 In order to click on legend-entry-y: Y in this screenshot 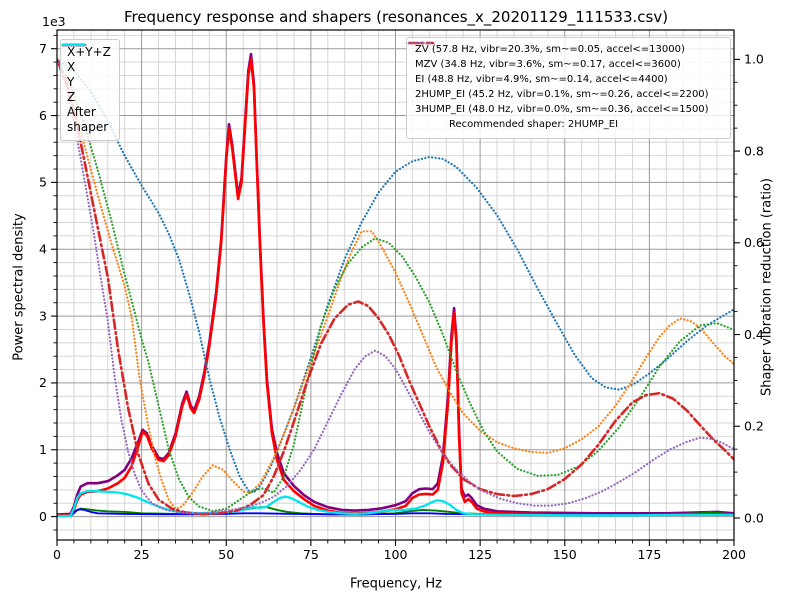, I will do `click(86, 67)`.